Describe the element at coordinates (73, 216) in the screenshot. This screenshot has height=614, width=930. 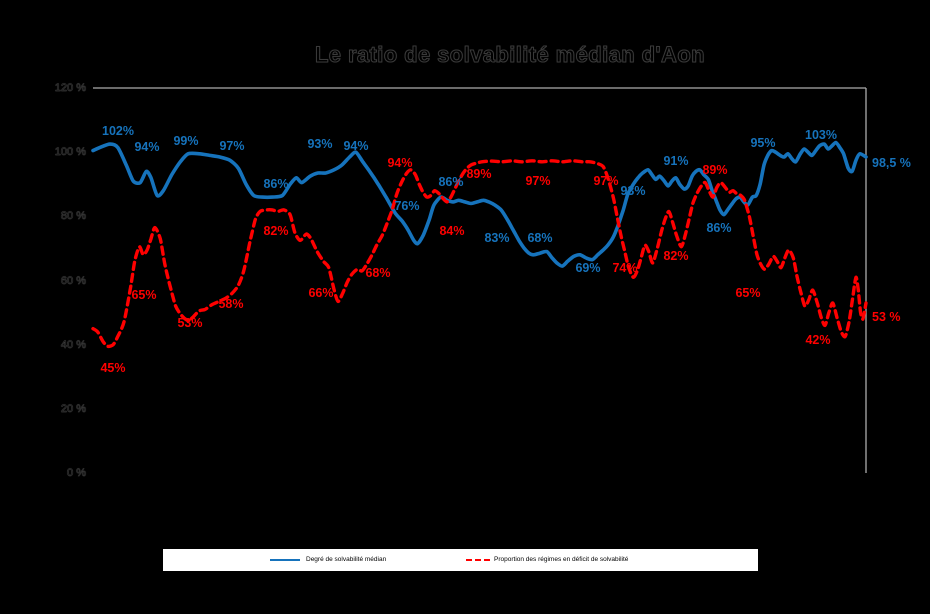
I see `y-tick-label: 80 %` at that location.